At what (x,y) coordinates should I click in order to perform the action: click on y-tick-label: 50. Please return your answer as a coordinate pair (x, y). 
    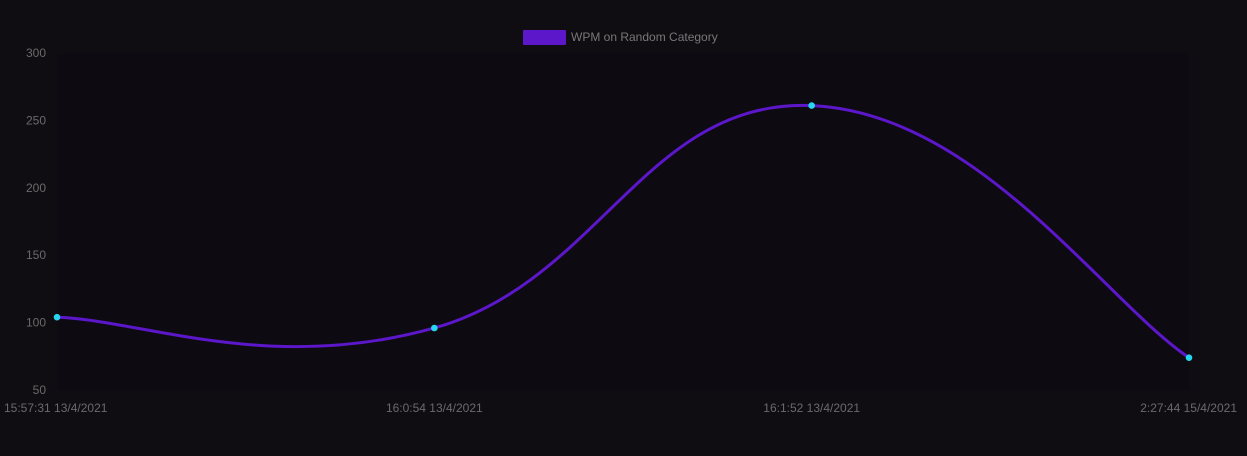
    Looking at the image, I should click on (40, 390).